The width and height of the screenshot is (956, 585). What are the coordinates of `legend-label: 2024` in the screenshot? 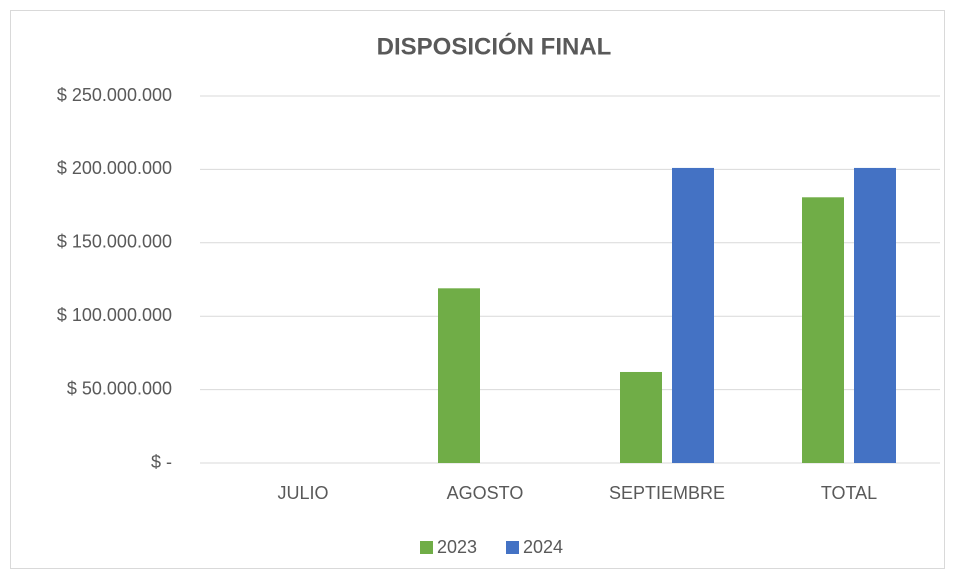 It's located at (543, 547).